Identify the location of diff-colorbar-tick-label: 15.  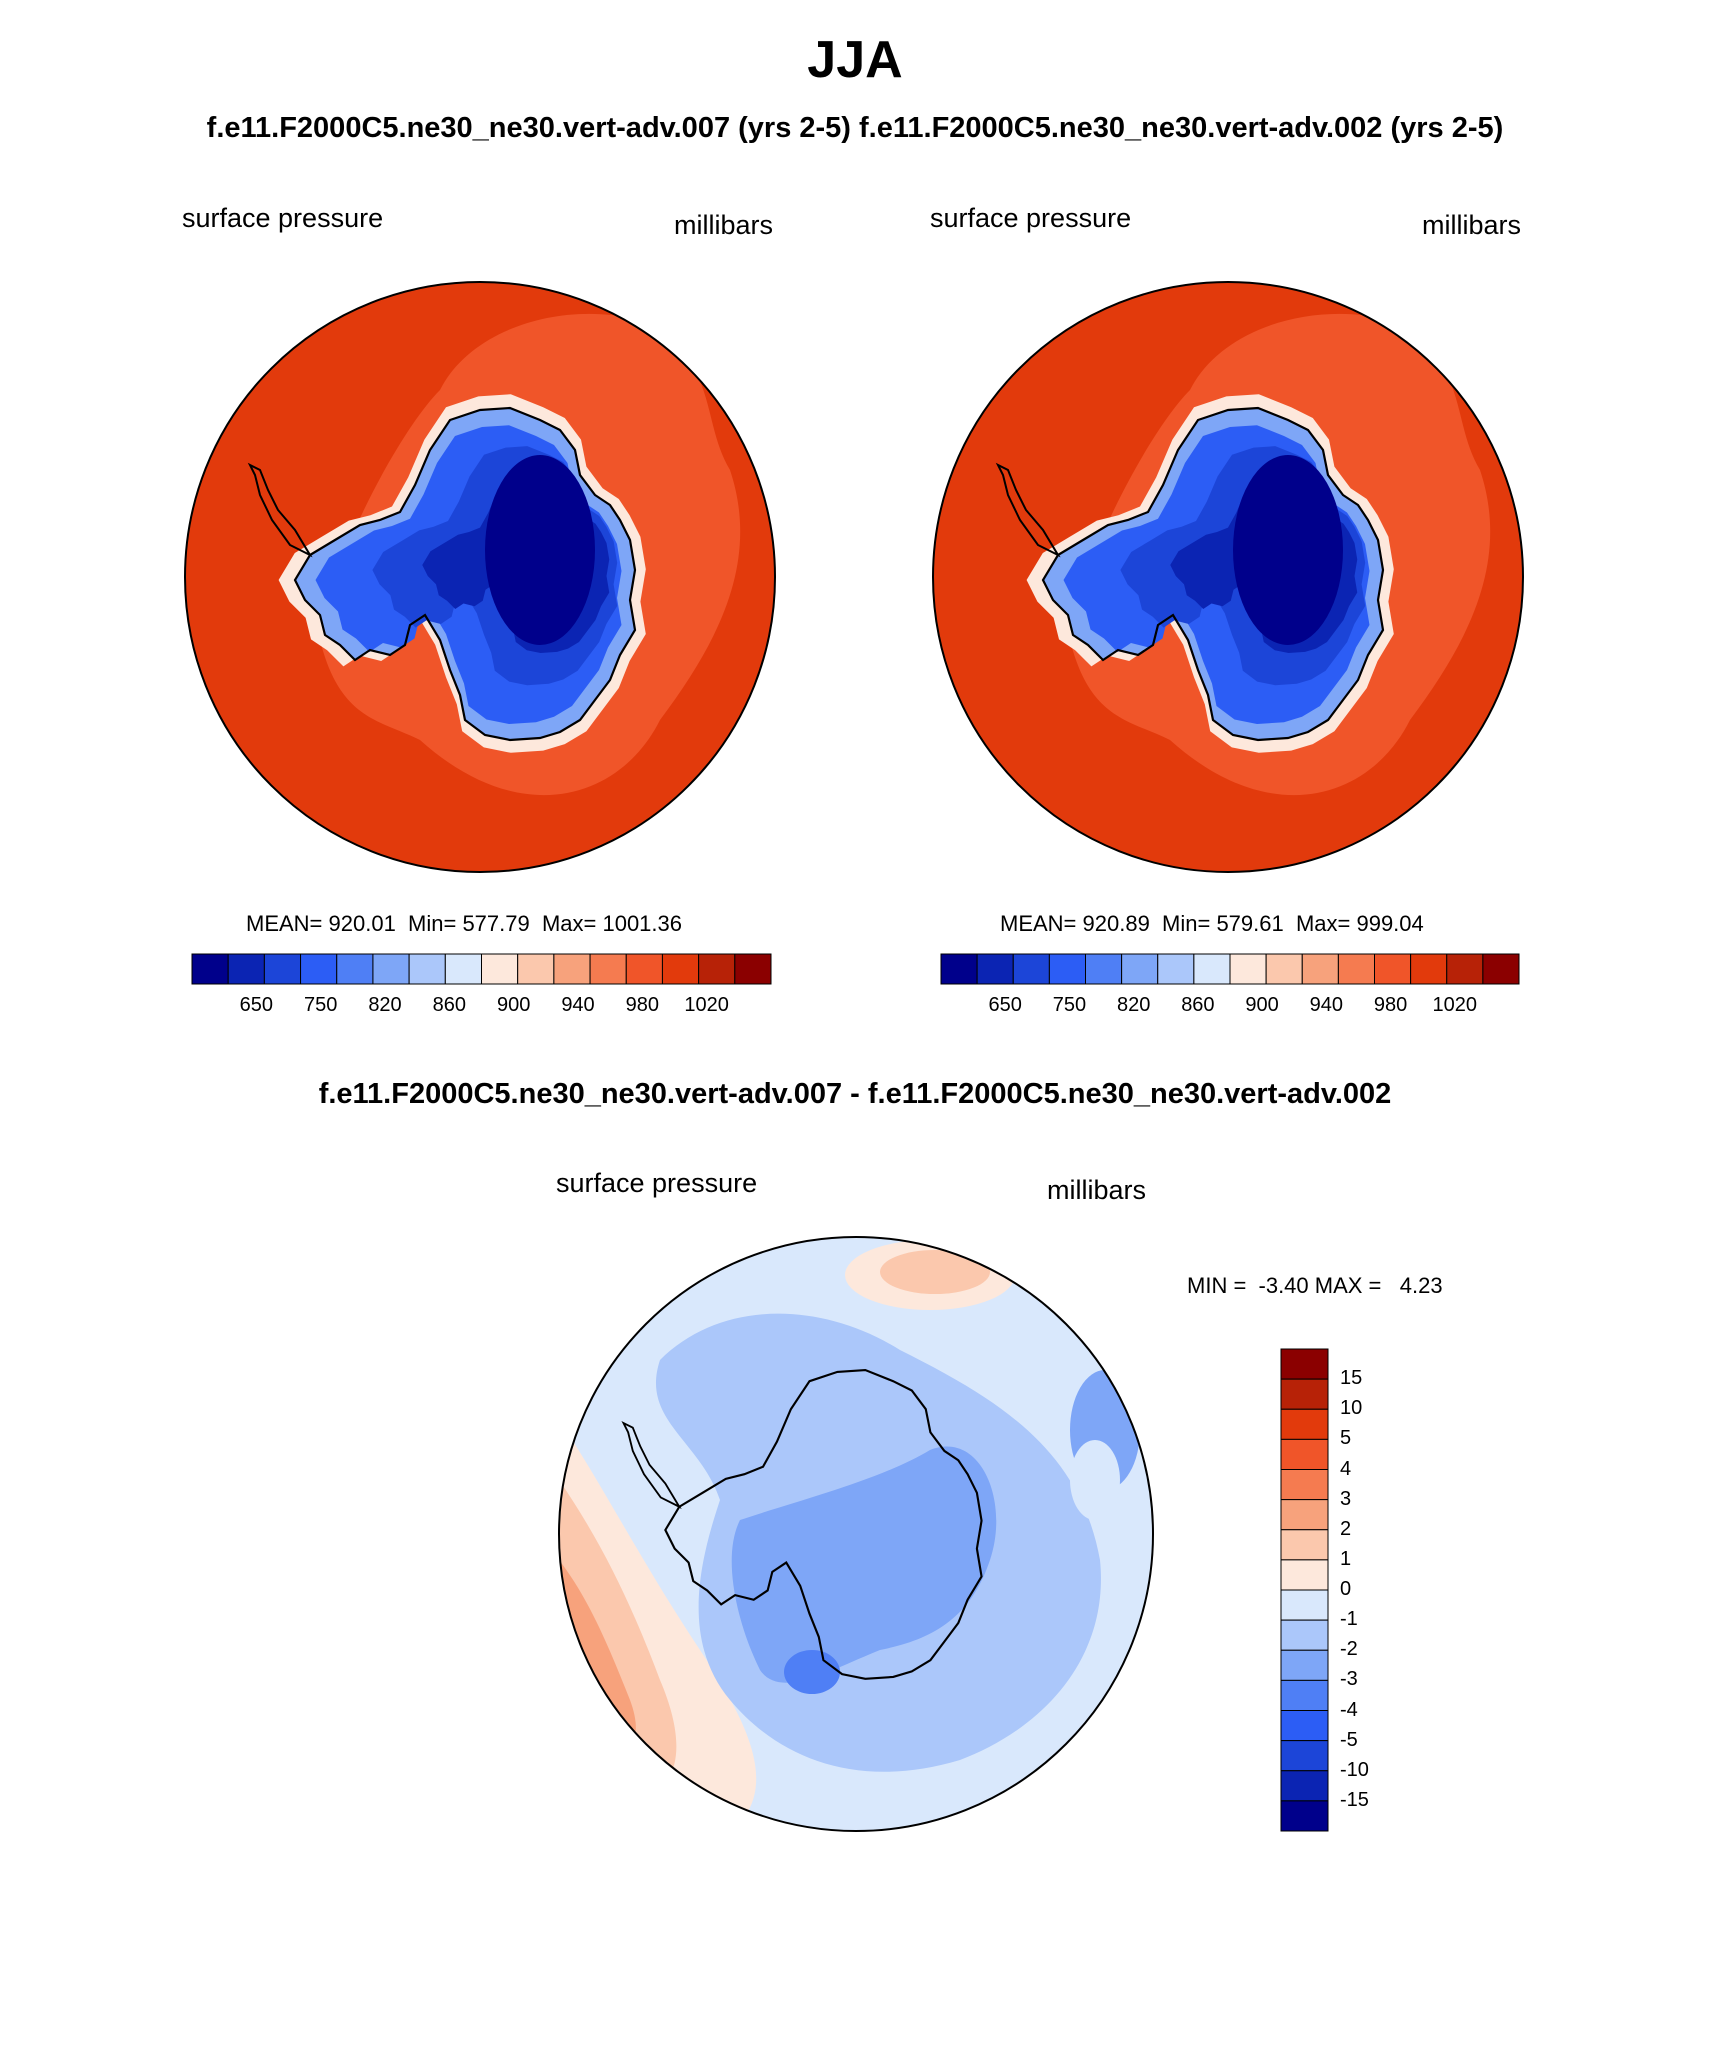
(1351, 1378).